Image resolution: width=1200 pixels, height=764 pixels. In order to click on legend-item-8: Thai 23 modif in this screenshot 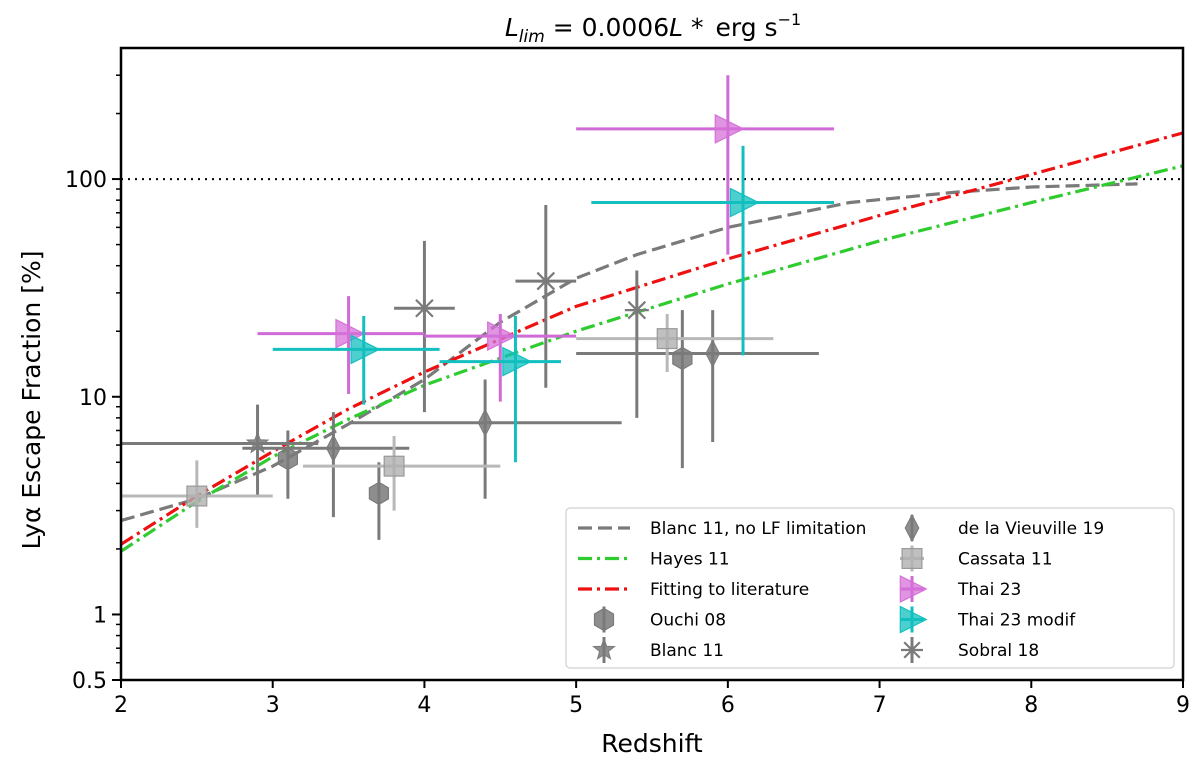, I will do `click(987, 619)`.